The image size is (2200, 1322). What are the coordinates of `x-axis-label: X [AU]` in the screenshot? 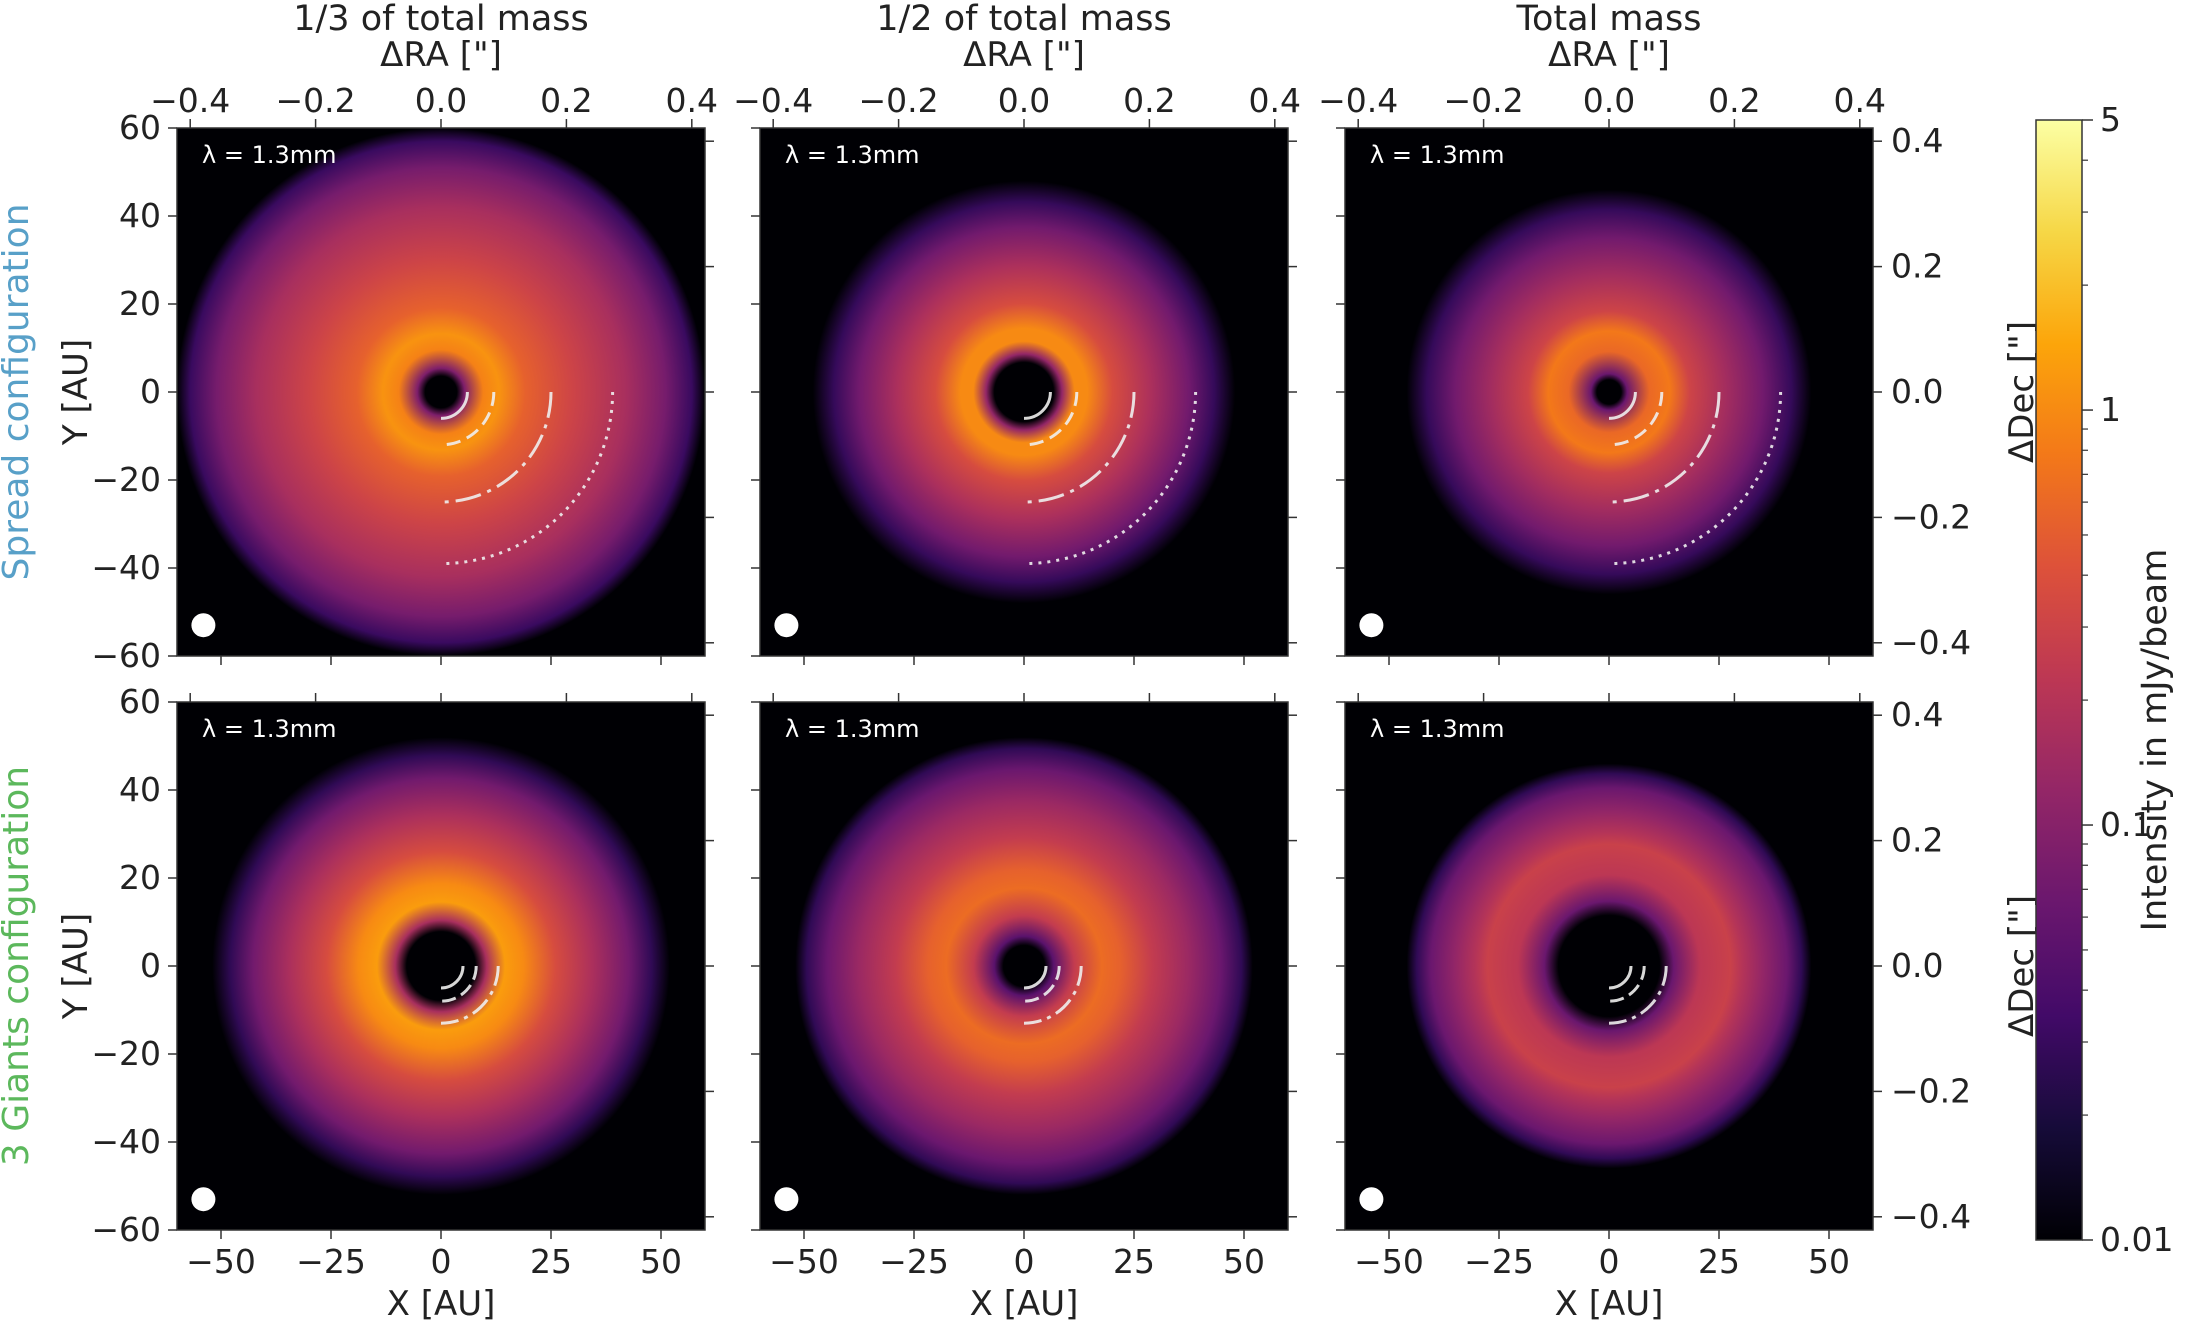 It's located at (1024, 1303).